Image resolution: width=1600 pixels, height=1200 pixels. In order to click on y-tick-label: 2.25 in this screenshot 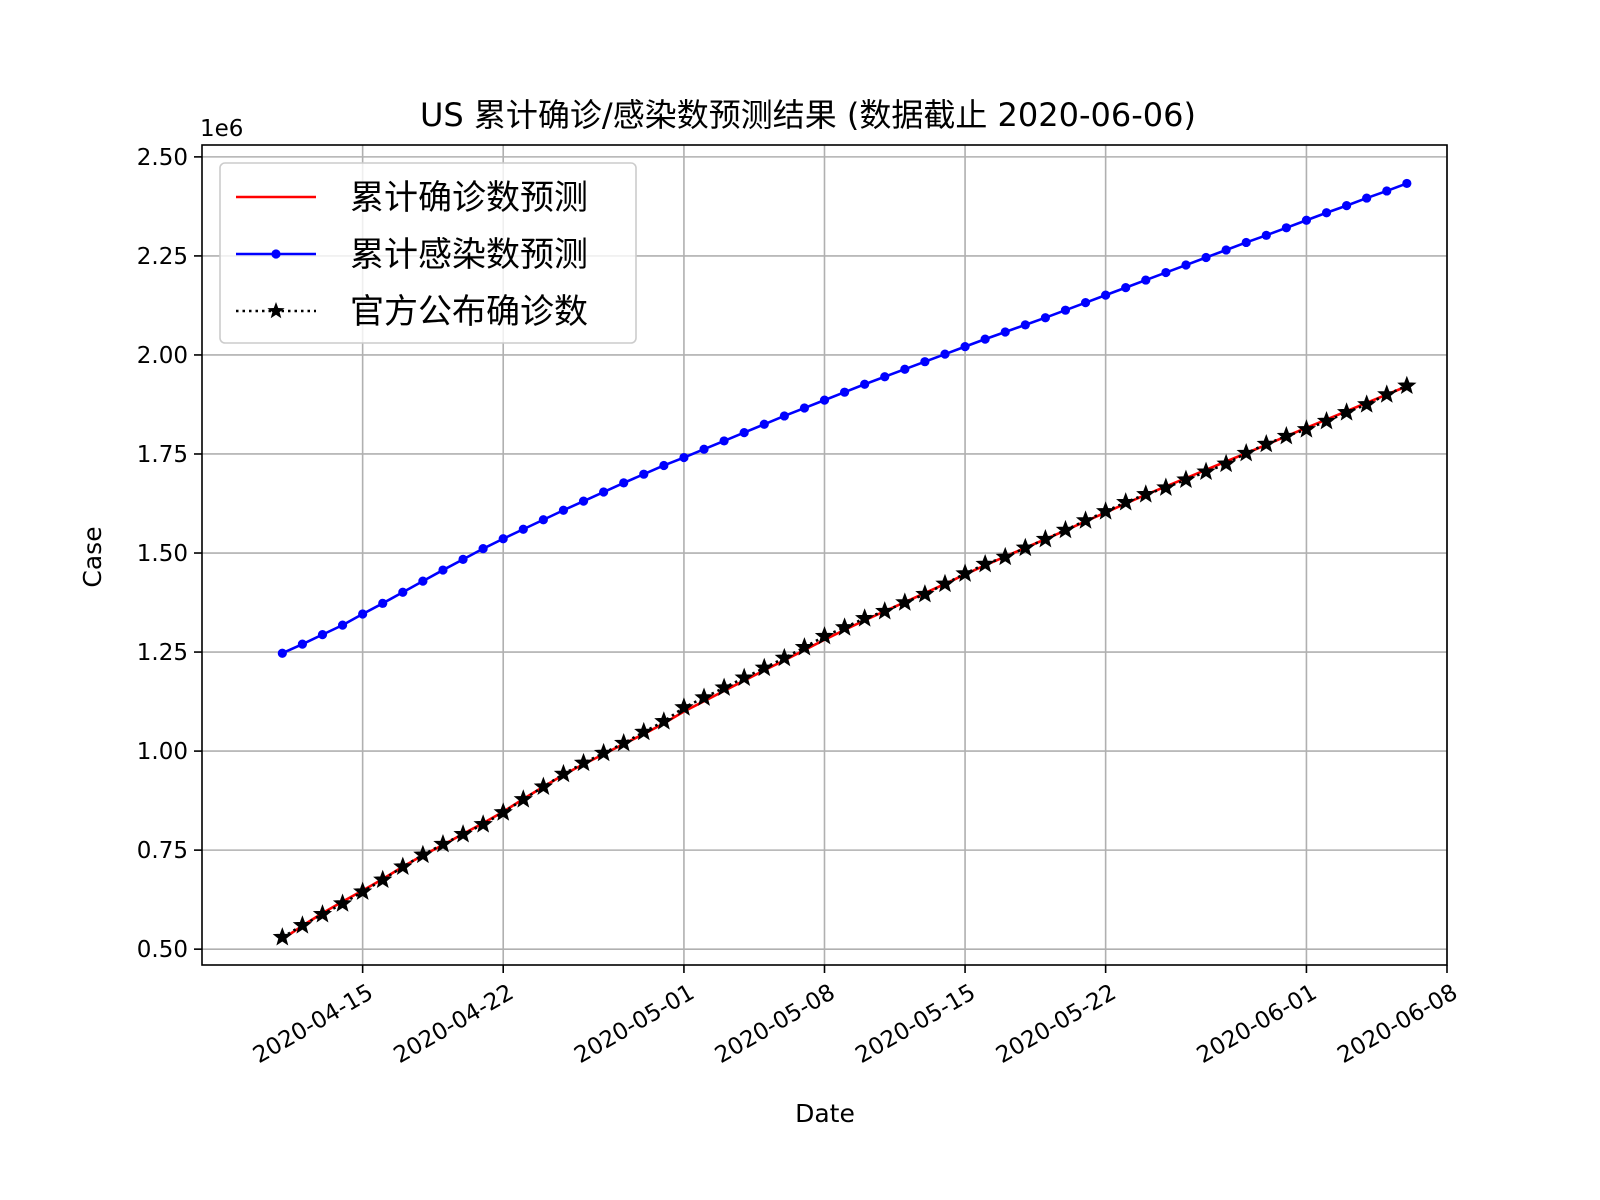, I will do `click(162, 257)`.